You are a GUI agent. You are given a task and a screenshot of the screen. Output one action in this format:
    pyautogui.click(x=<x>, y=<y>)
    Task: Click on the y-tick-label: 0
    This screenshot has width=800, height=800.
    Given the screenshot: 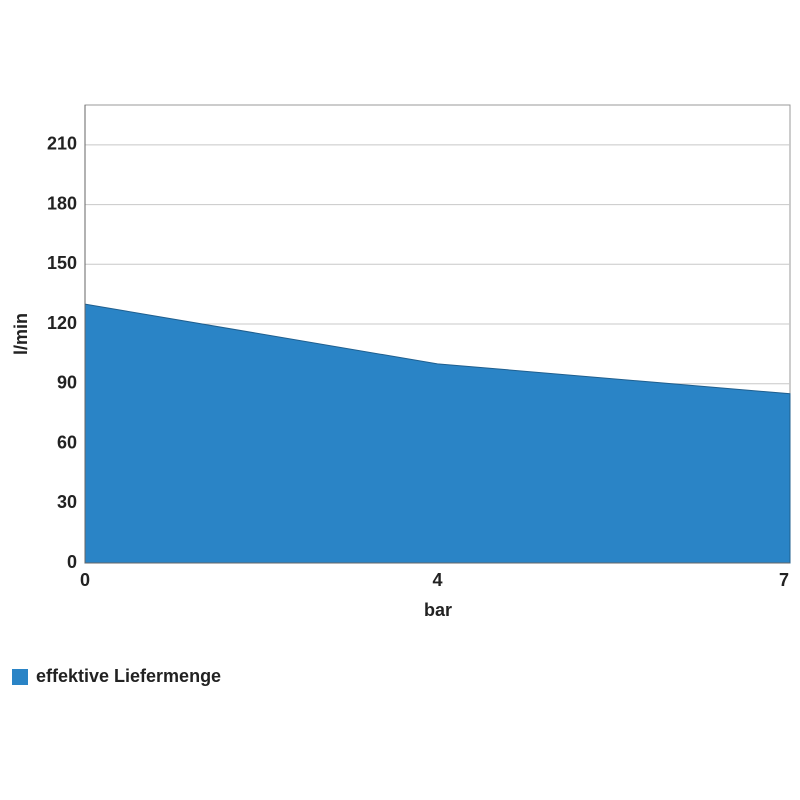 What is the action you would take?
    pyautogui.click(x=72, y=562)
    